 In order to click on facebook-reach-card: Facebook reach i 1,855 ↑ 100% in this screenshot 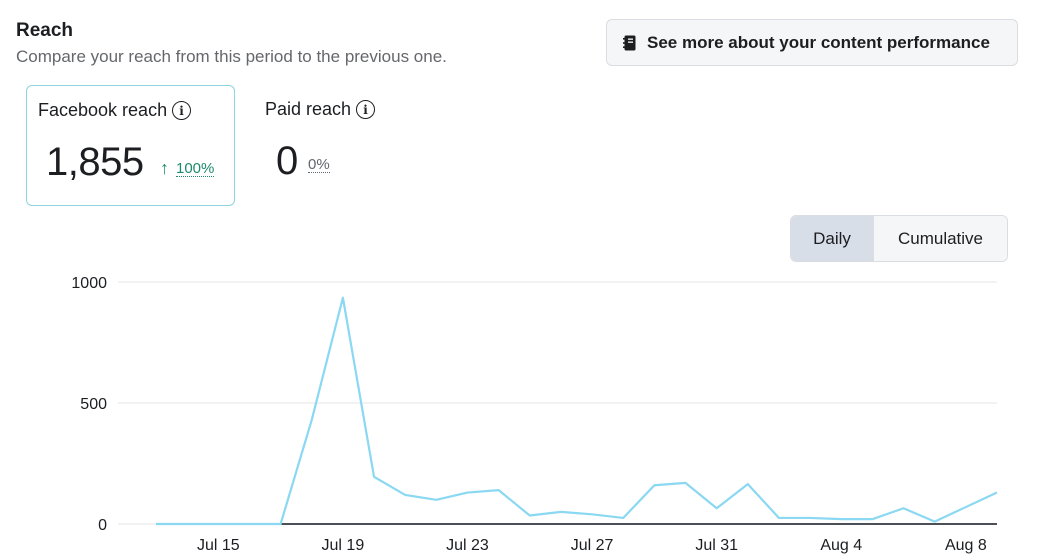, I will do `click(130, 145)`.